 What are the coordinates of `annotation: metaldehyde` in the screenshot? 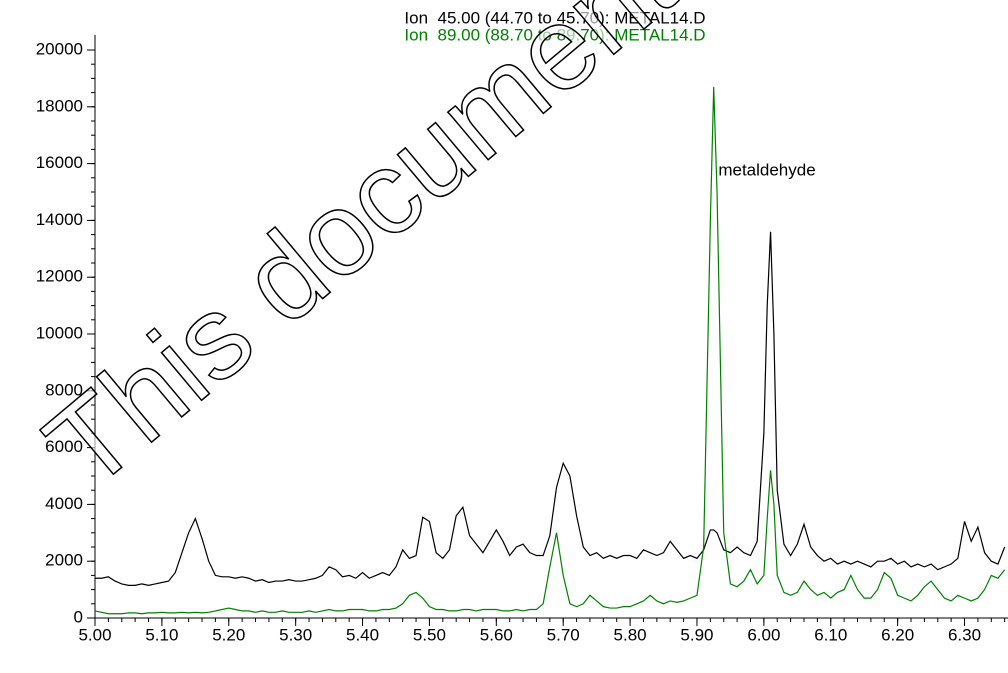 It's located at (766, 169).